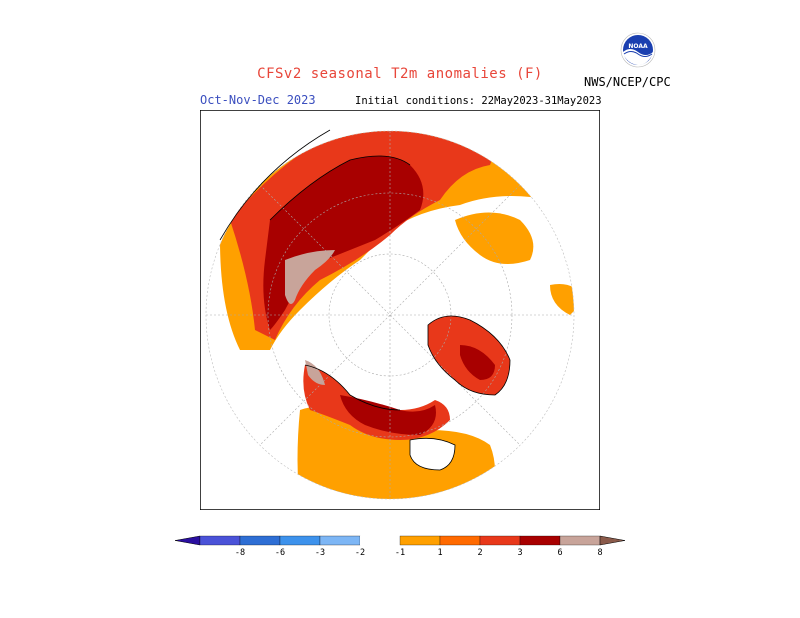  What do you see at coordinates (479, 553) in the screenshot?
I see `legend-tick-label: 2` at bounding box center [479, 553].